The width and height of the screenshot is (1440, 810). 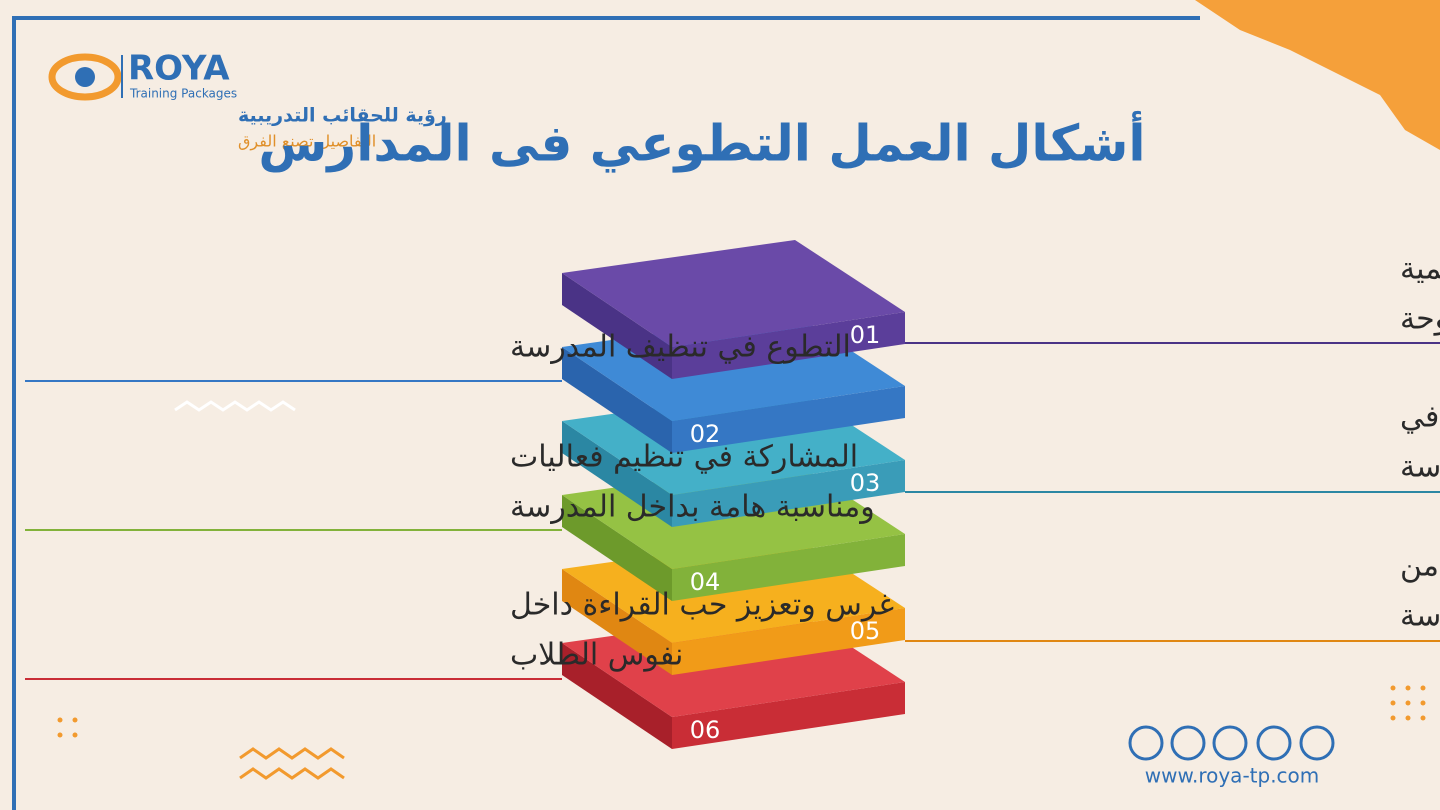 What do you see at coordinates (1420, 566) in the screenshot?
I see `item-text: تخصيص مبلغ مالي معين من` at bounding box center [1420, 566].